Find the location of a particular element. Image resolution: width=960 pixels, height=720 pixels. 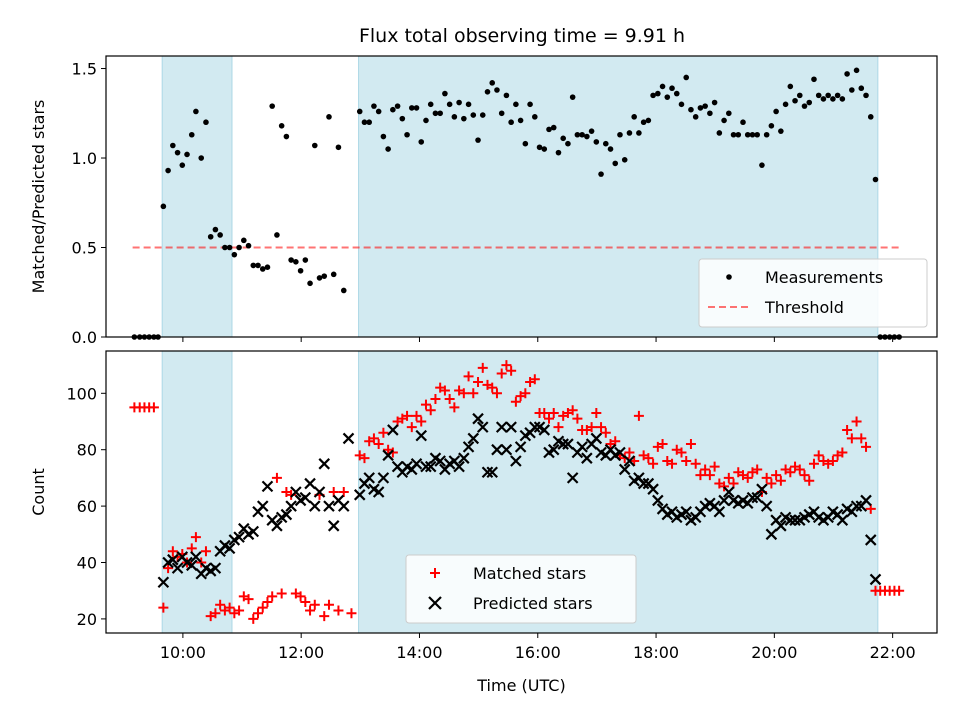

x-axis-label: Time (UTC) is located at coordinates (520, 685).